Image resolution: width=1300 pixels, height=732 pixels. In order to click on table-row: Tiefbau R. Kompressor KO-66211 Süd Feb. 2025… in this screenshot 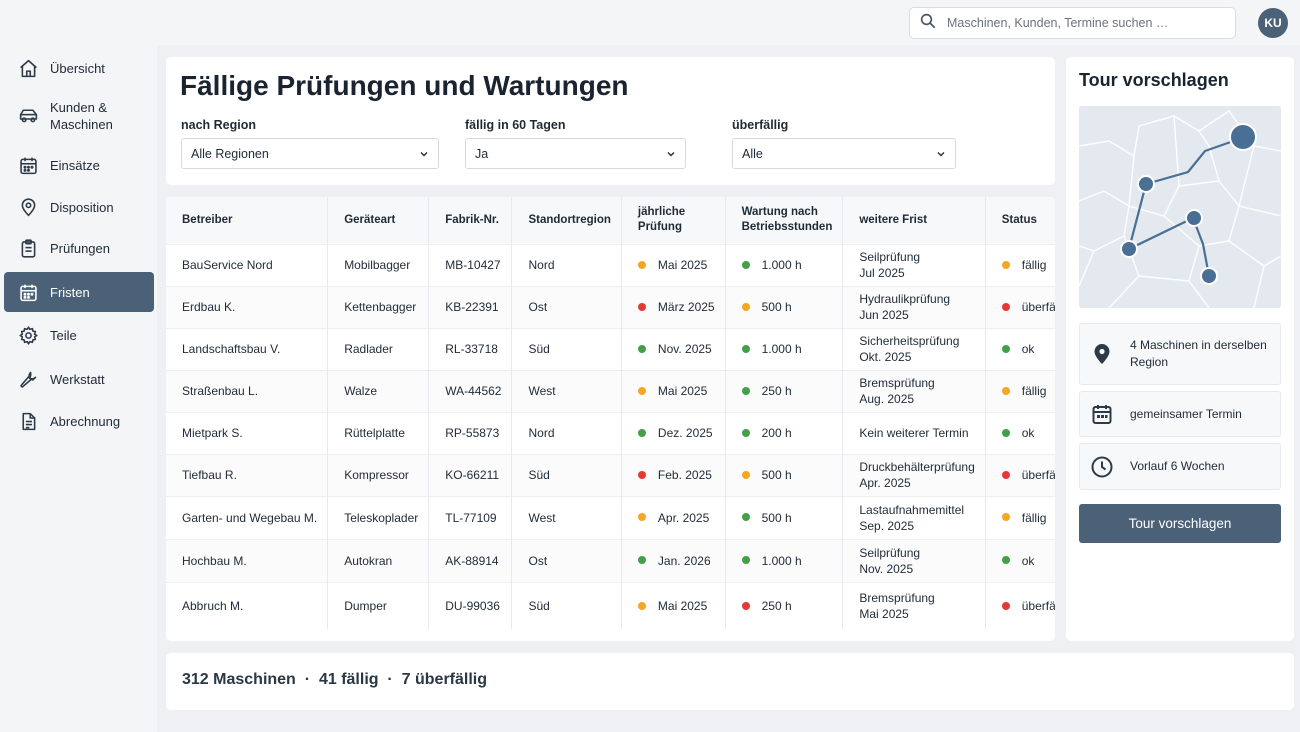, I will do `click(610, 474)`.